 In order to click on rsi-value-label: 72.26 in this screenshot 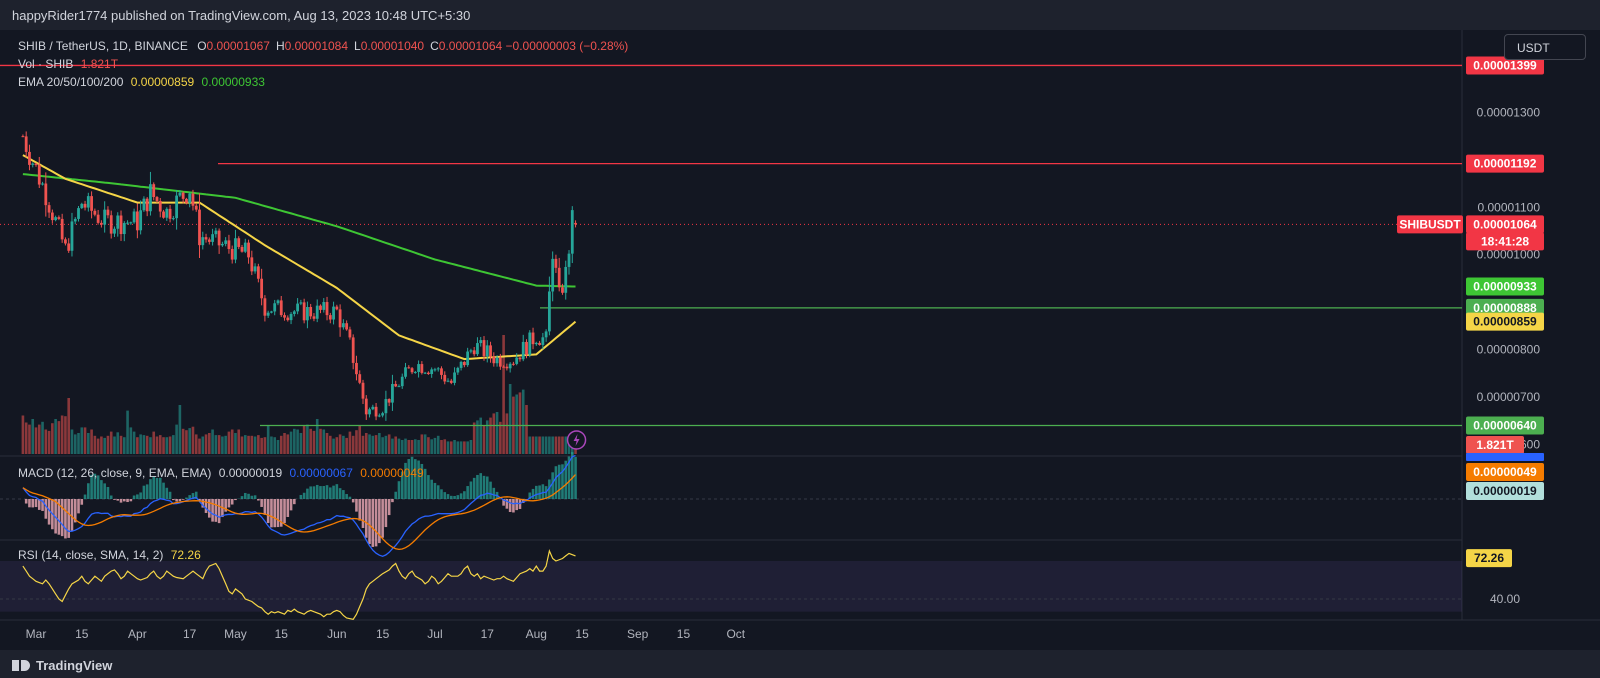, I will do `click(1489, 558)`.